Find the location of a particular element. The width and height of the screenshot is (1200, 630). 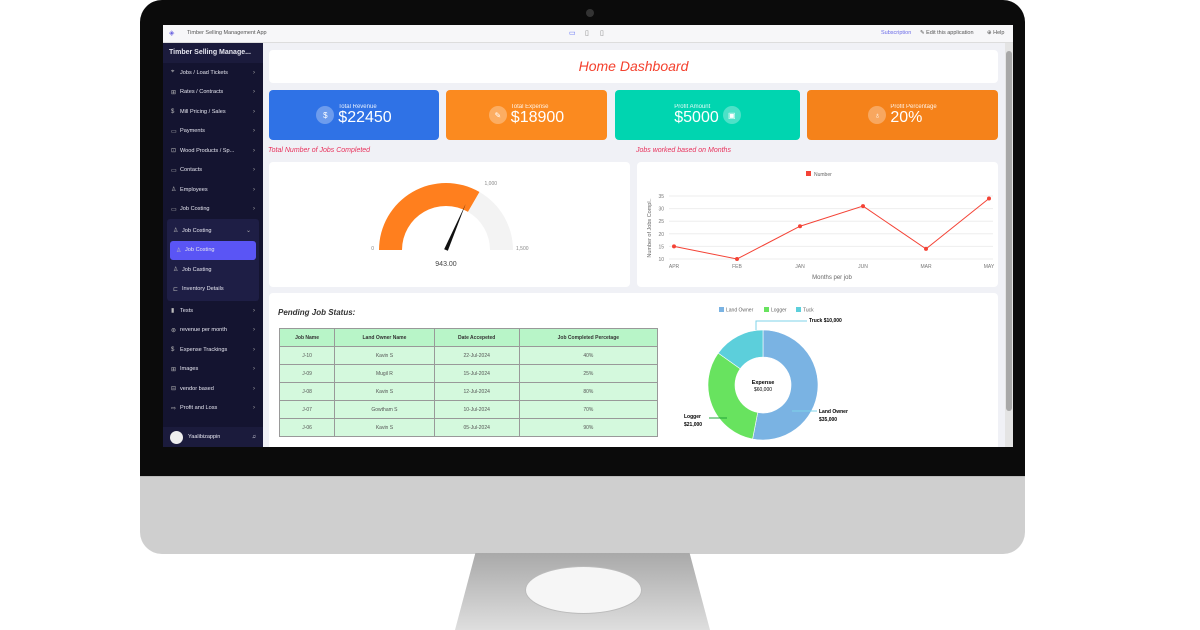

user-profile: Yaalibizappin ♫ is located at coordinates (213, 437).